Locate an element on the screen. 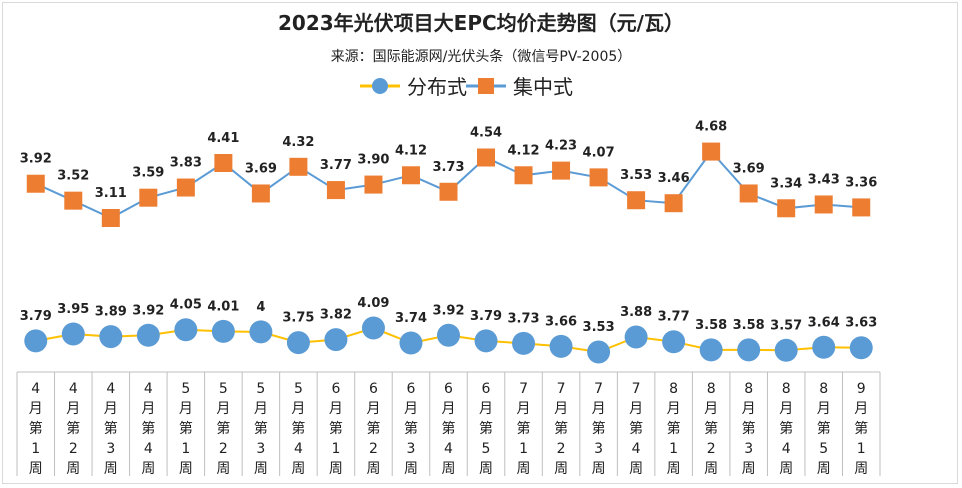 The width and height of the screenshot is (962, 488). legend-label-centralized: 集中式 is located at coordinates (543, 87).